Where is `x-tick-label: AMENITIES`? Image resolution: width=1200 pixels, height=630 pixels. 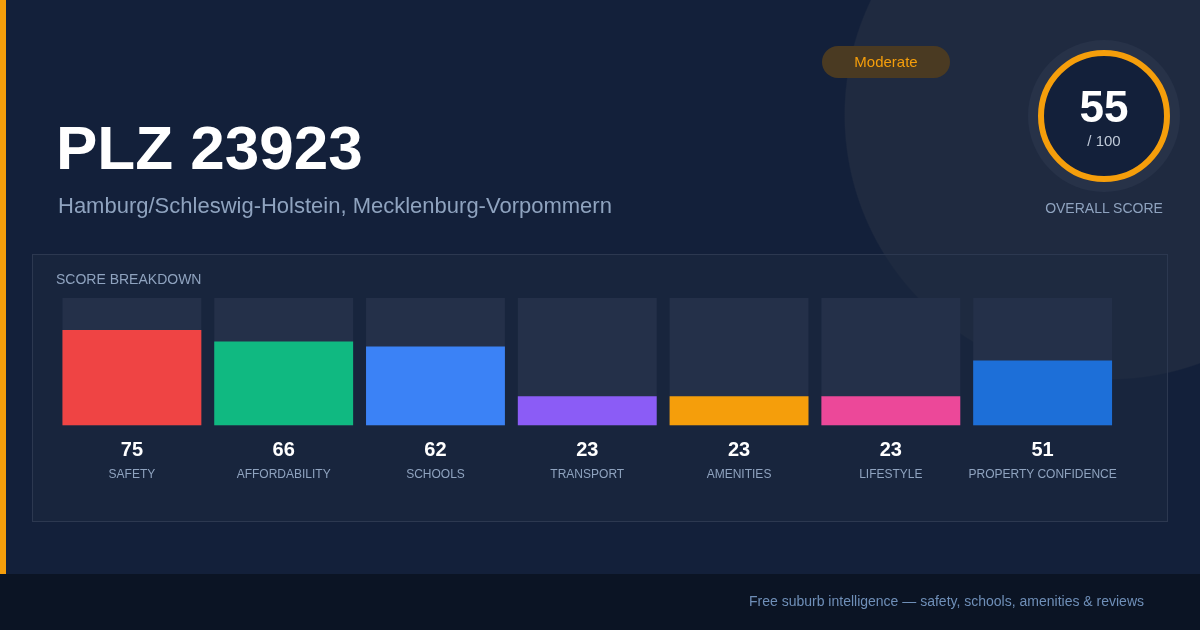 x-tick-label: AMENITIES is located at coordinates (739, 474).